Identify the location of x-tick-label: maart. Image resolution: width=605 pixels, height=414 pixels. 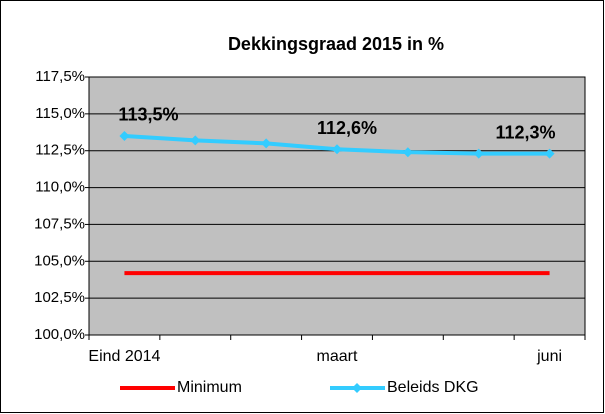
(337, 356).